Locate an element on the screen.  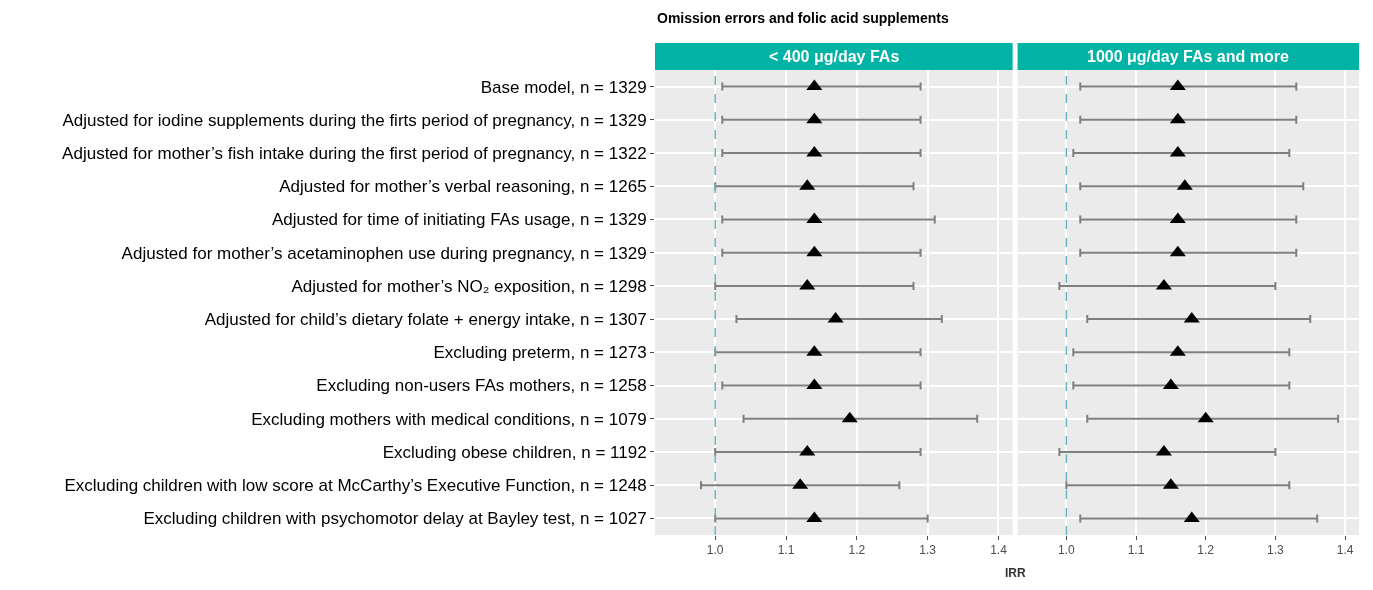
chart-title: Omission errors and folic acid supplements is located at coordinates (803, 18).